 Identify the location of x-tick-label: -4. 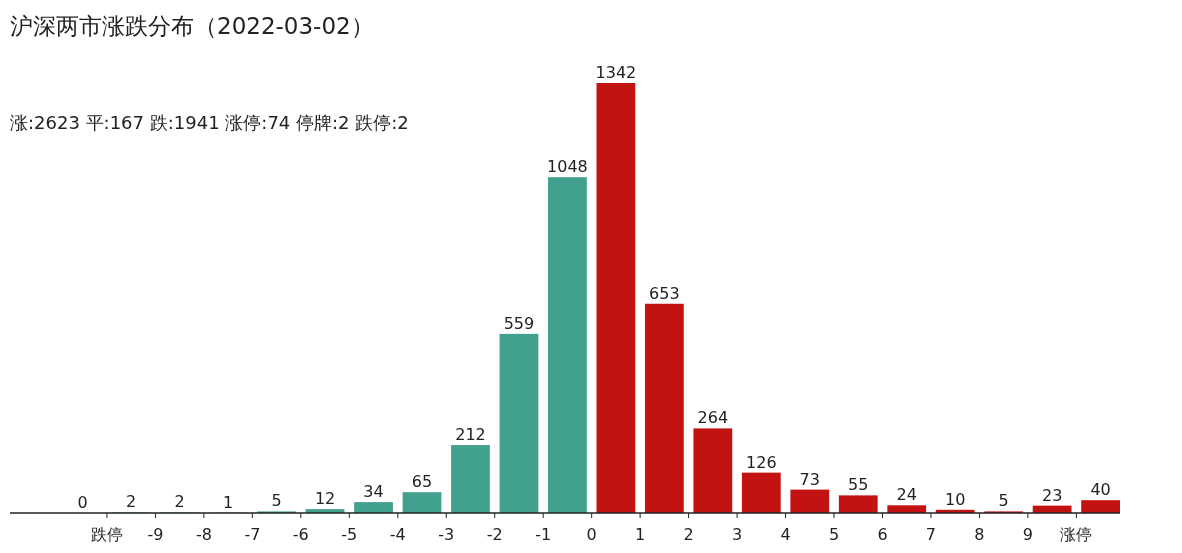
(397, 534).